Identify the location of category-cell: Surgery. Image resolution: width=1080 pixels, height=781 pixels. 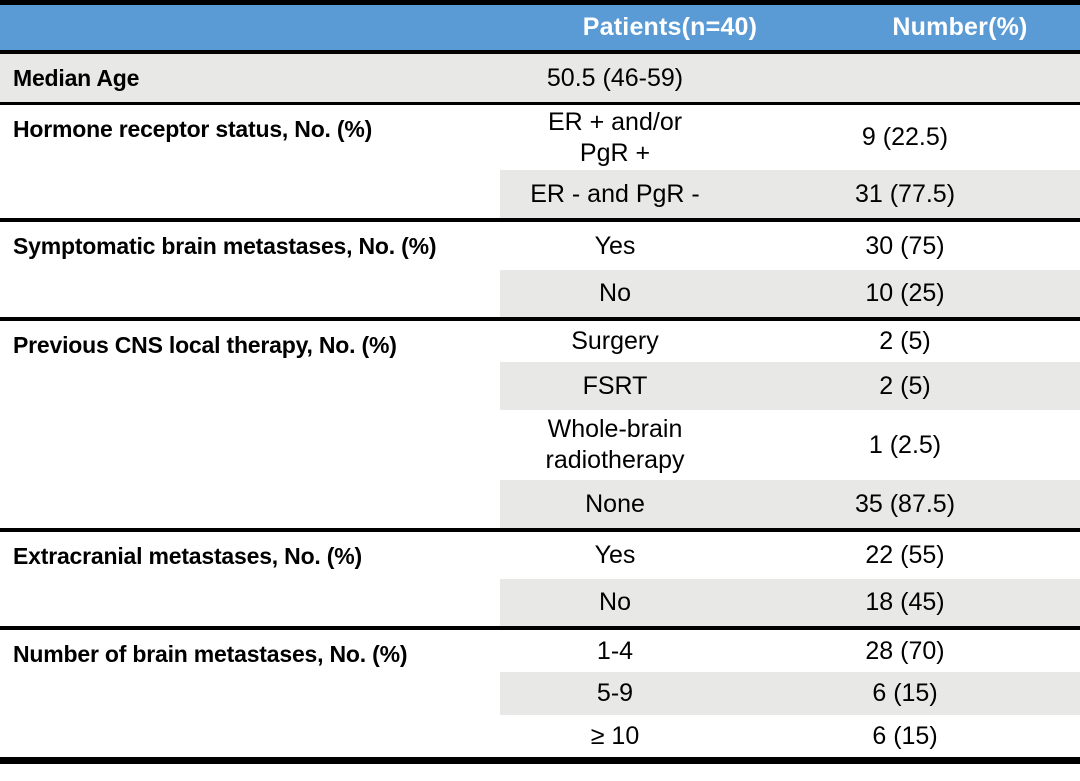
(615, 341).